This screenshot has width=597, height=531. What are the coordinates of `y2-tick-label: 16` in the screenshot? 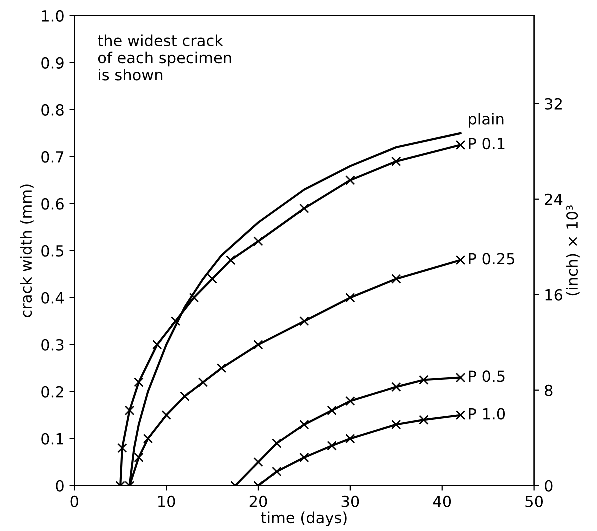 It's located at (554, 295).